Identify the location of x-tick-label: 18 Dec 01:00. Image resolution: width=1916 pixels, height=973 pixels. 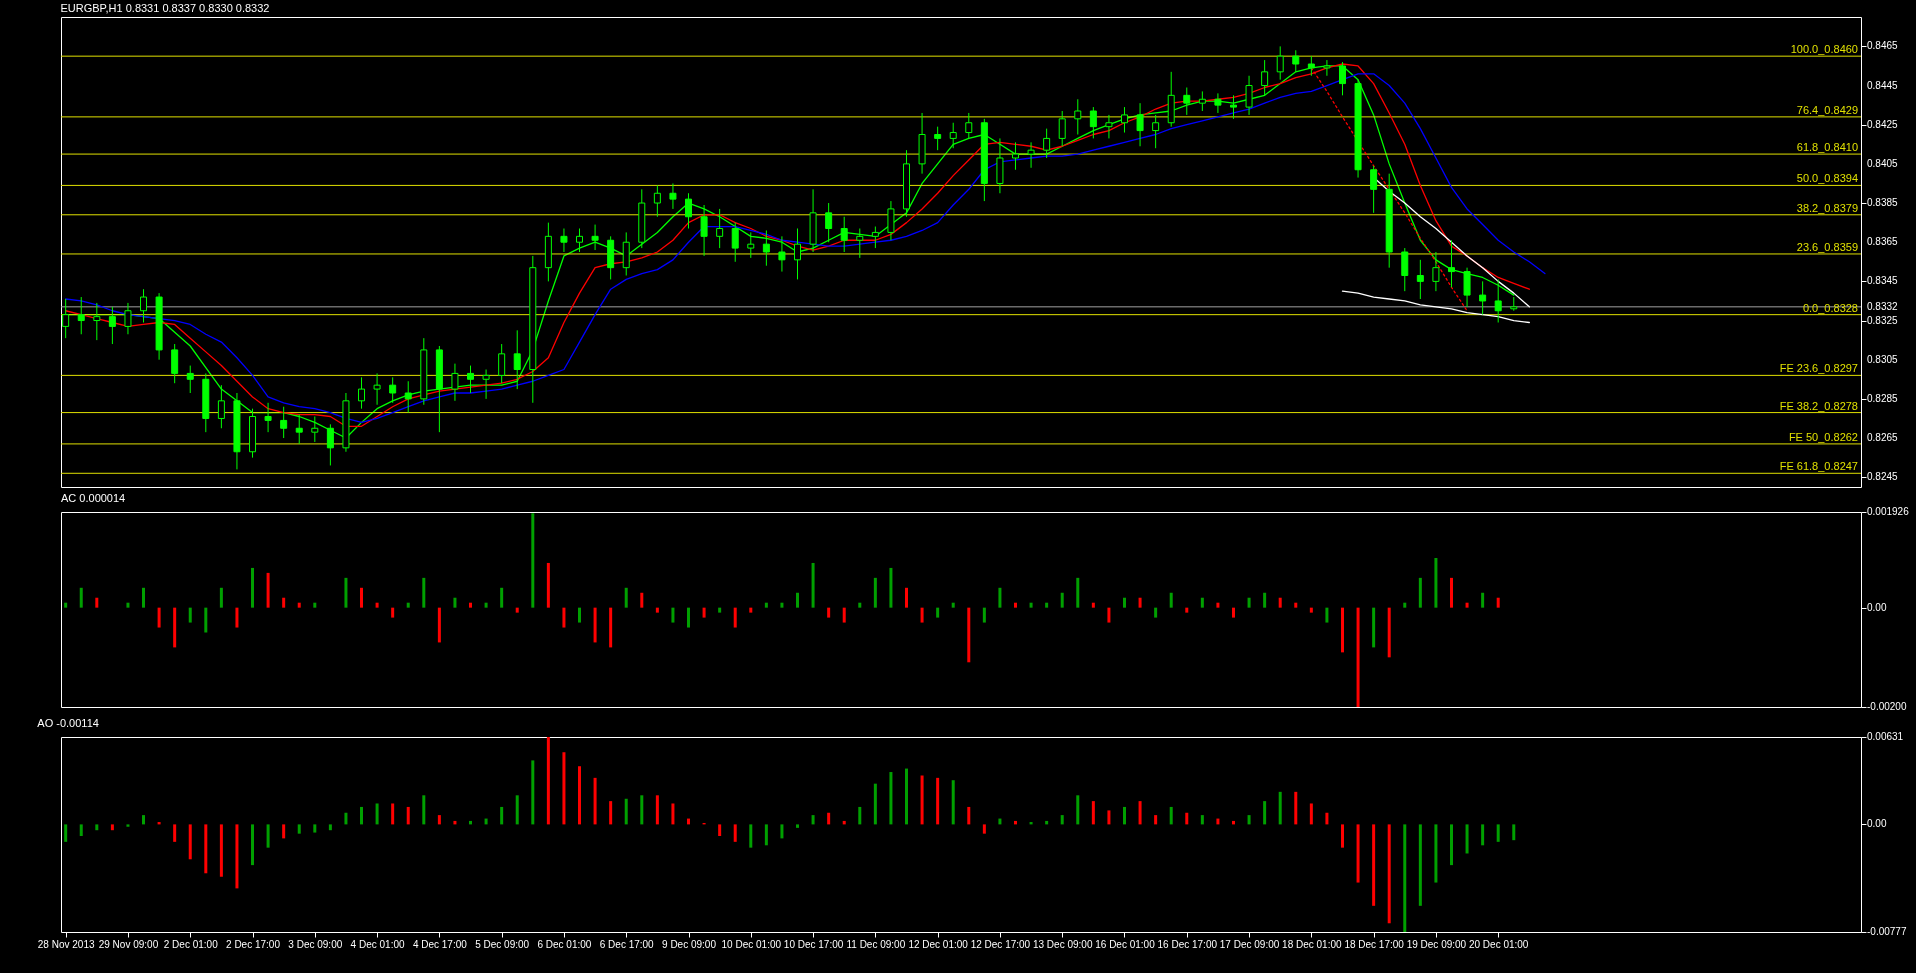
(1312, 944).